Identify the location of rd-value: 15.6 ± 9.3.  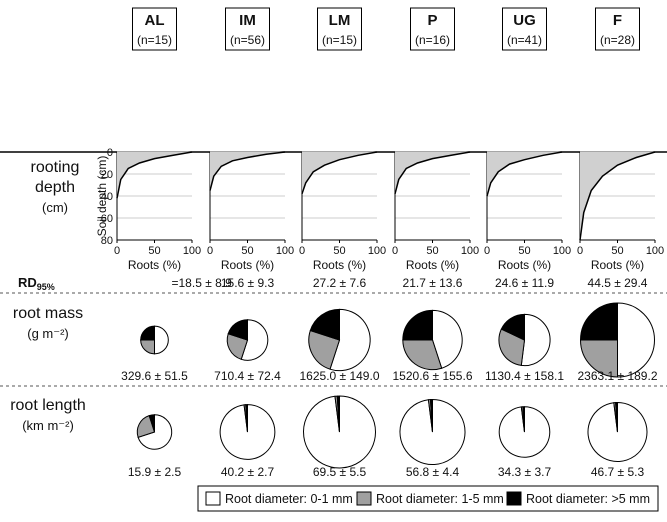
(248, 283).